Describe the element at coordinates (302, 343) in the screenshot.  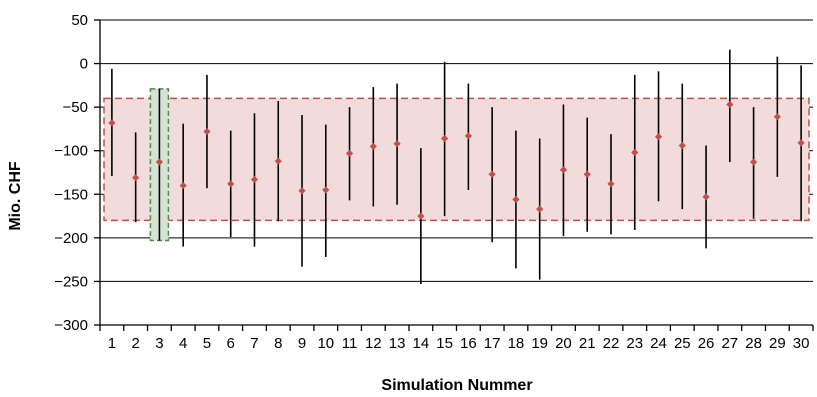
I see `x-tick-label: 9` at that location.